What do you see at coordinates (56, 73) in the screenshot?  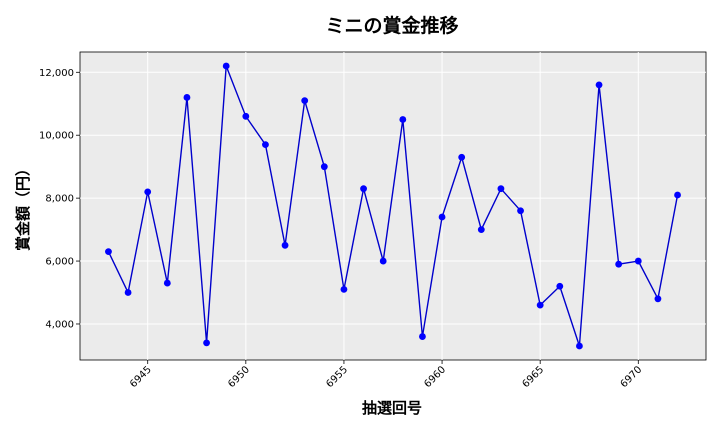 I see `y-tick-label: 12,000` at bounding box center [56, 73].